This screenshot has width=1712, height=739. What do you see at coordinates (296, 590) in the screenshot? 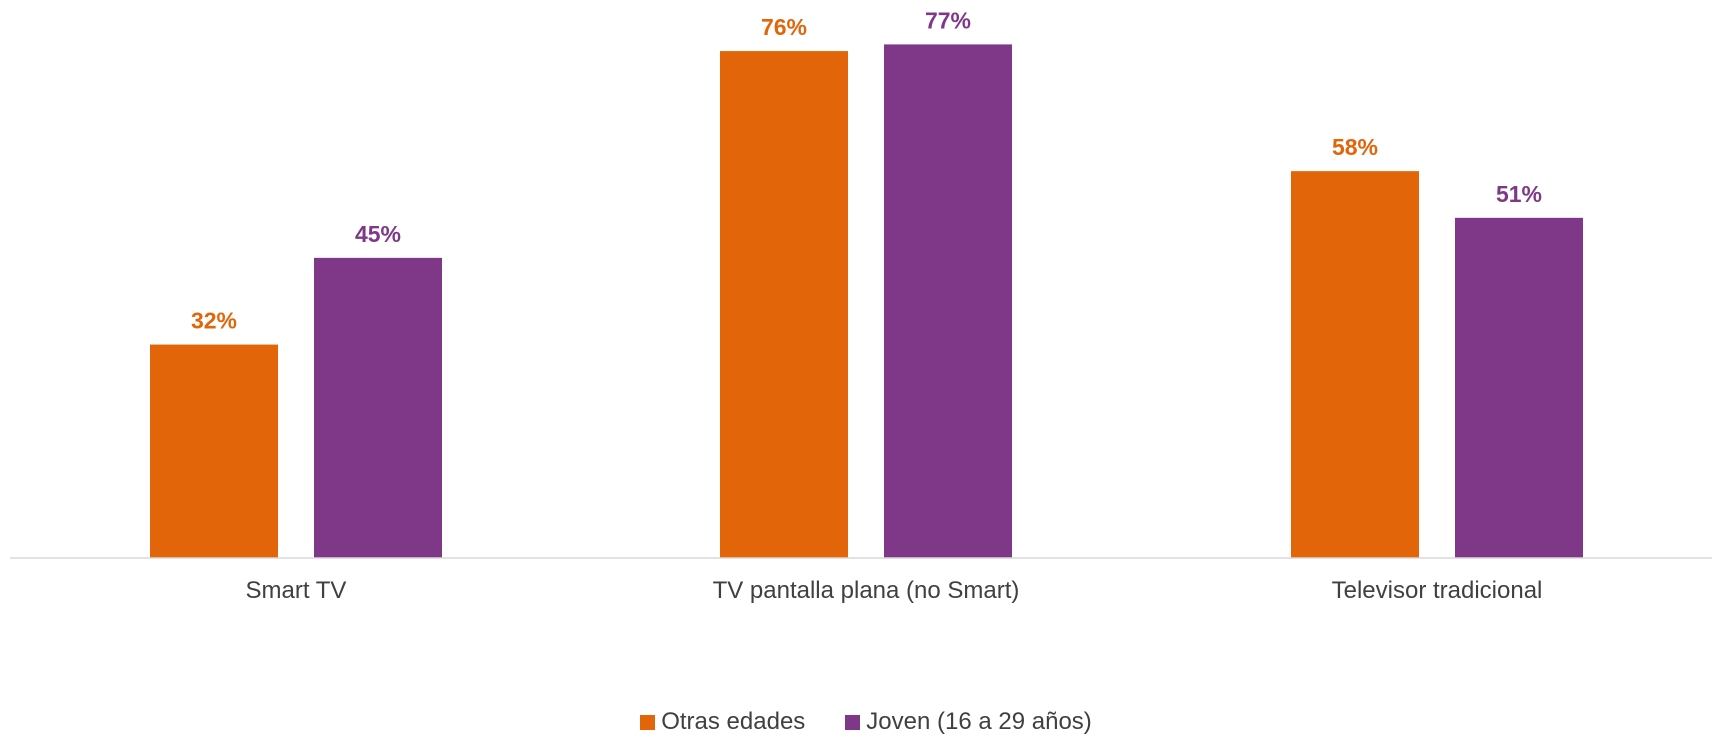
I see `category-label-0: Smart TV` at bounding box center [296, 590].